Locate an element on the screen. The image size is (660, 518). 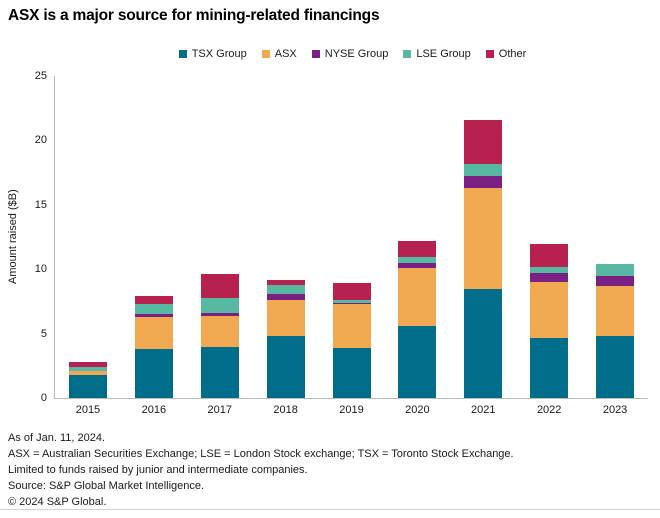
bar-segment-2020-nyse-group is located at coordinates (417, 265).